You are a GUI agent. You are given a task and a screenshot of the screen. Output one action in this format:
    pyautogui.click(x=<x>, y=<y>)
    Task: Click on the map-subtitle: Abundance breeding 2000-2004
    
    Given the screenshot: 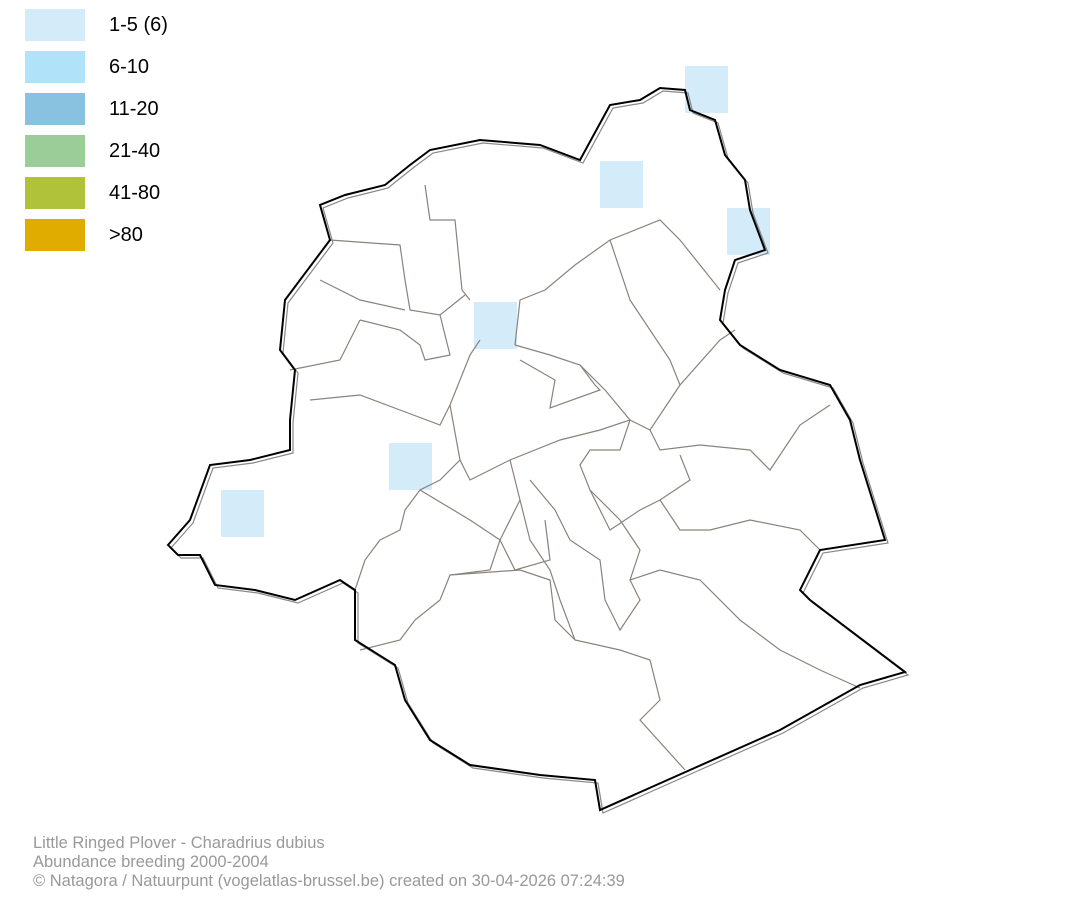 What is the action you would take?
    pyautogui.click(x=151, y=862)
    